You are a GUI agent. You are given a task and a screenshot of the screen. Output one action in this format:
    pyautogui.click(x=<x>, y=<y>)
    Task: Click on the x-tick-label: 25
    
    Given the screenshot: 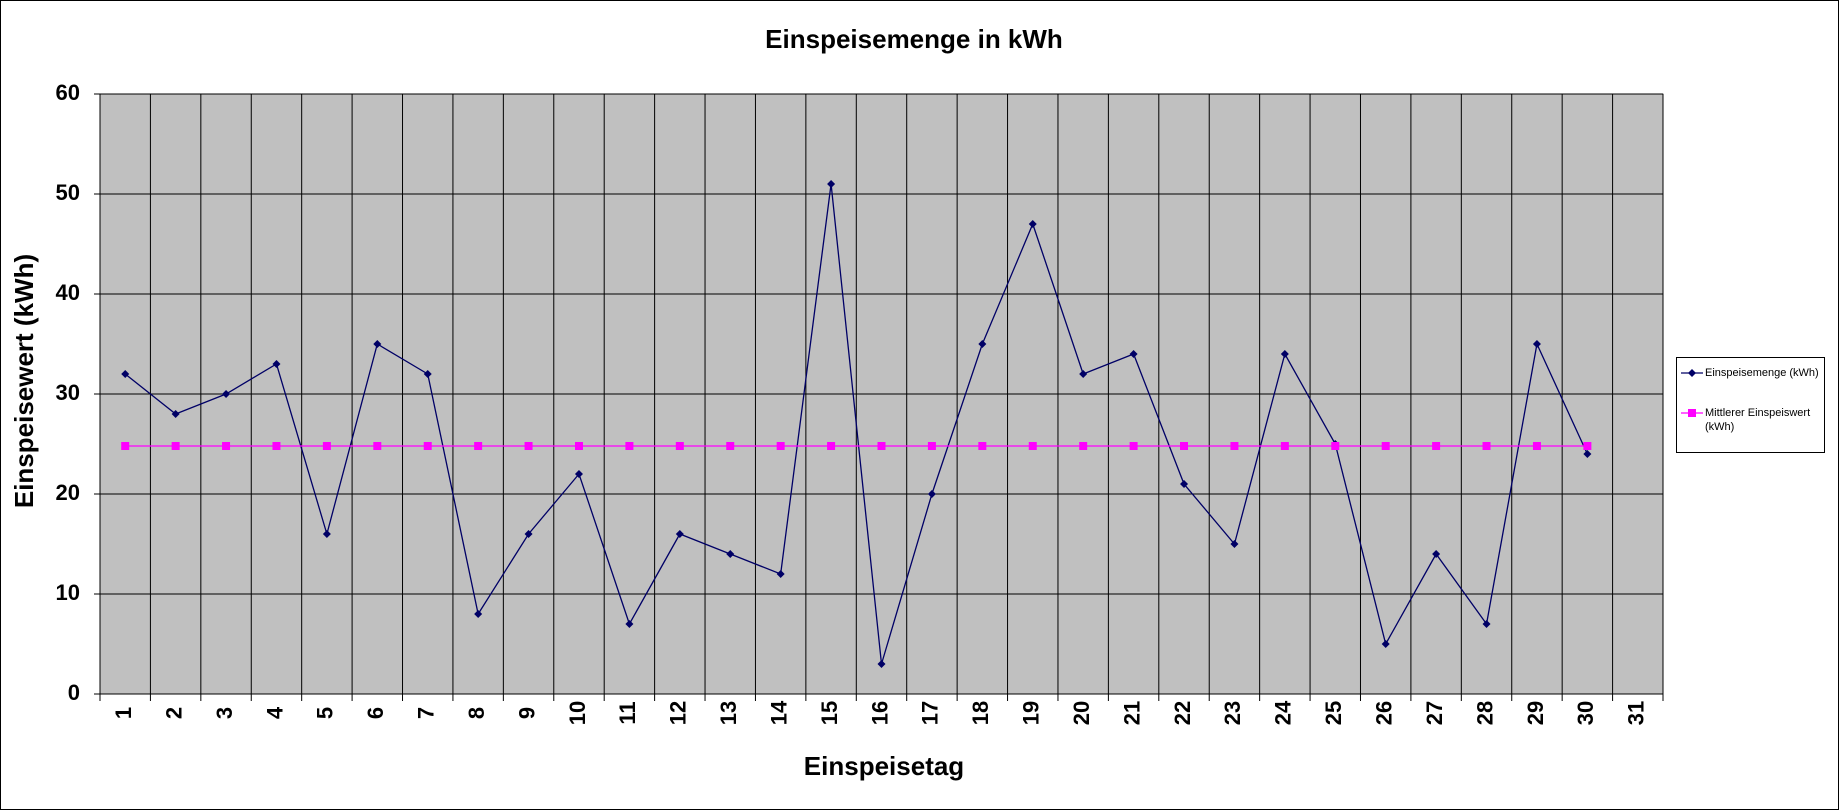 What is the action you would take?
    pyautogui.click(x=1333, y=713)
    